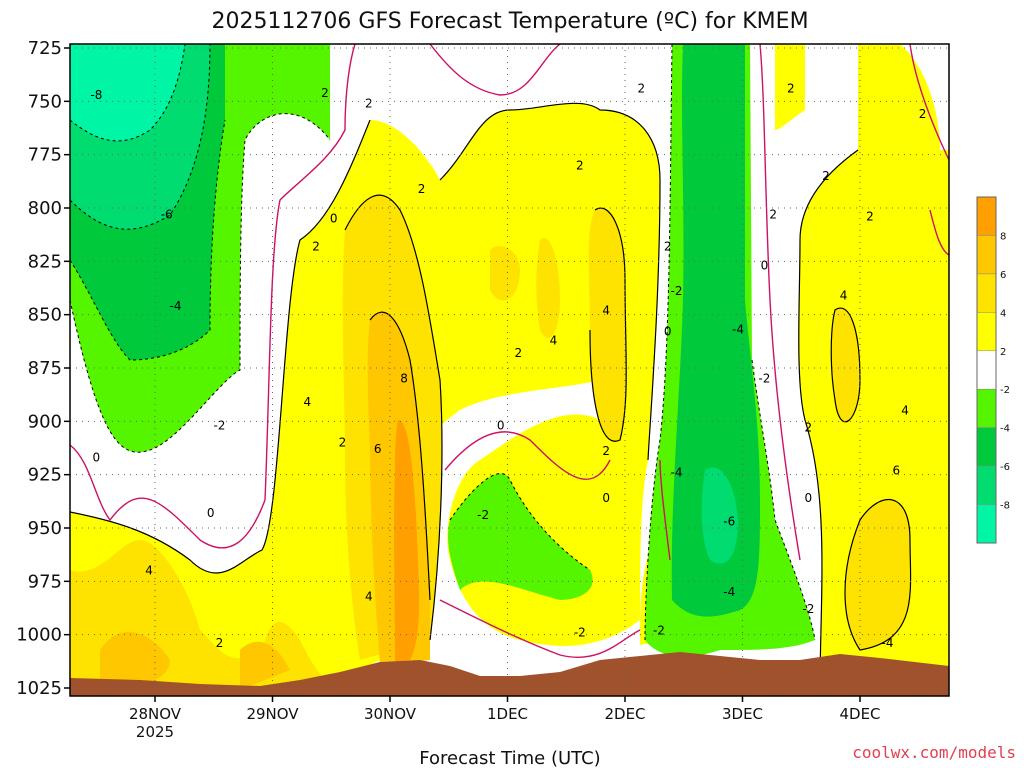 Image resolution: width=1024 pixels, height=768 pixels. I want to click on y-tick-label: 975, so click(45, 581).